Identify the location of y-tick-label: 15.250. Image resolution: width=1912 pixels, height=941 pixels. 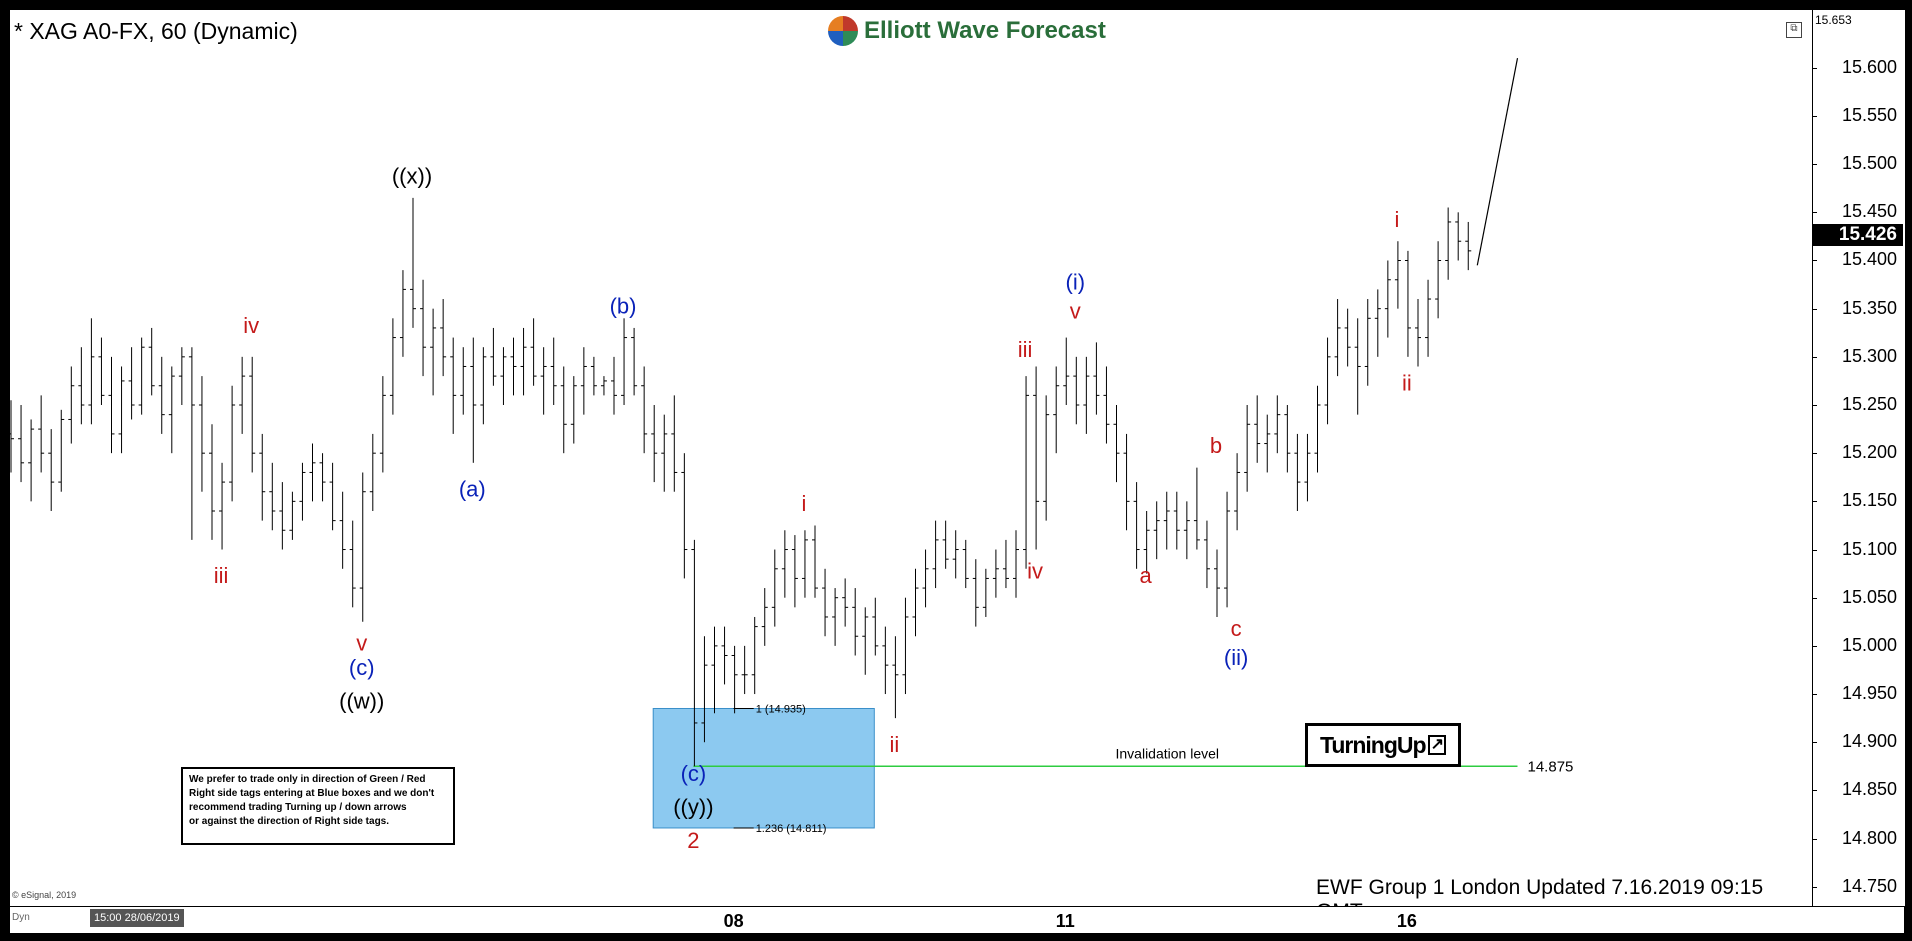
(1869, 404).